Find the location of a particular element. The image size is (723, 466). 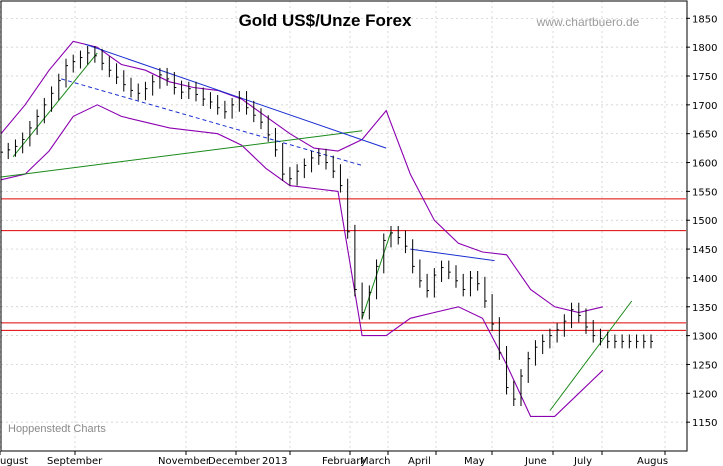

blue-dashed-downtrend is located at coordinates (212, 122).